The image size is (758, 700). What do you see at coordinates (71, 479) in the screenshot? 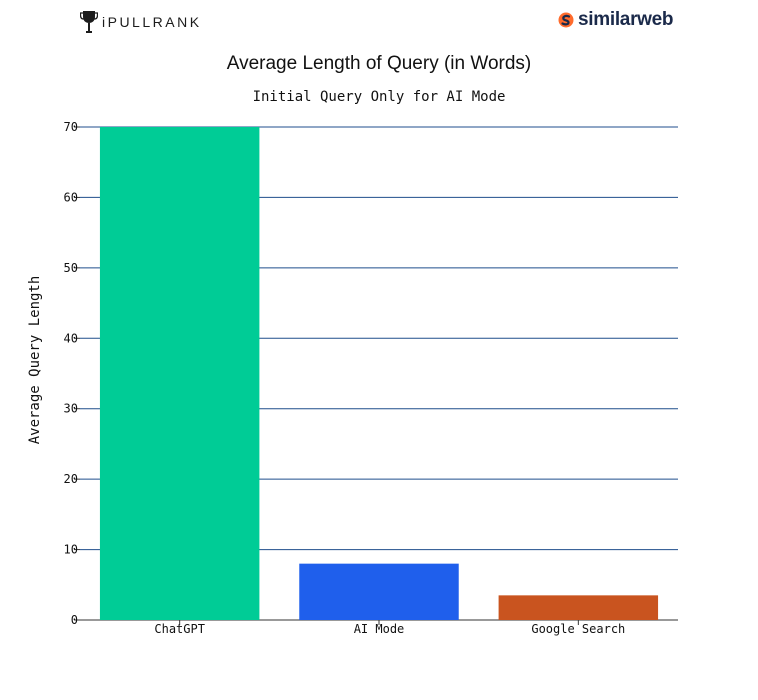
I see `y-tick-label: 20` at bounding box center [71, 479].